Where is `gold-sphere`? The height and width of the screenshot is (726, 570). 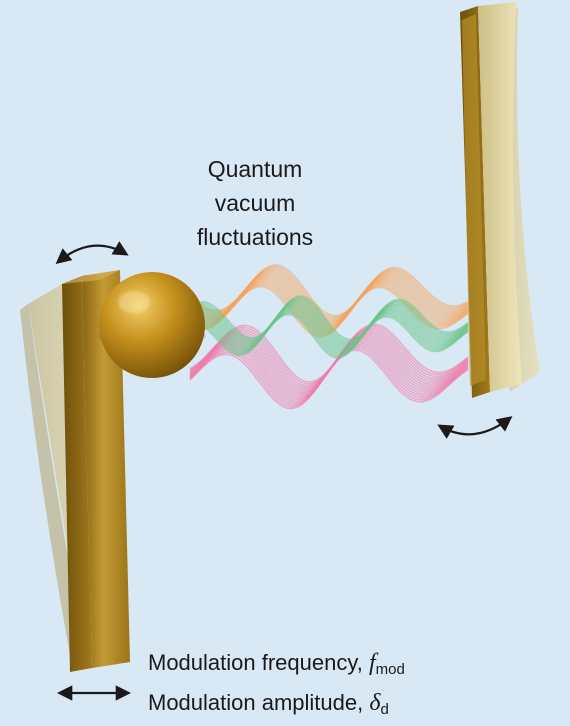
gold-sphere is located at coordinates (152, 325).